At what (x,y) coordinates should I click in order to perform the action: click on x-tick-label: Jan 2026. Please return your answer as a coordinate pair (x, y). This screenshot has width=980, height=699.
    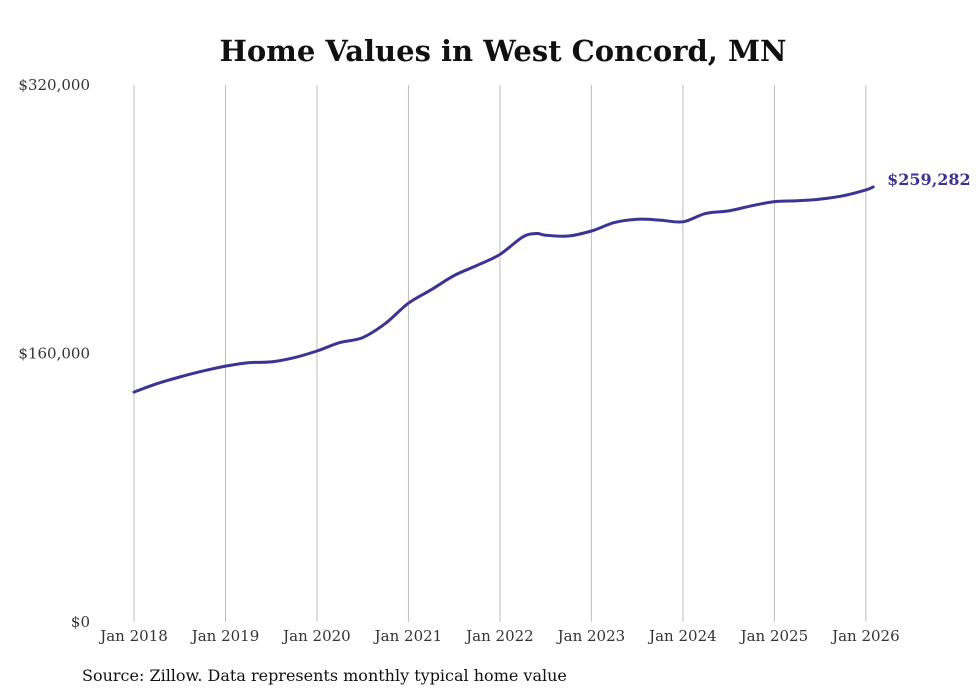
    Looking at the image, I should click on (865, 636).